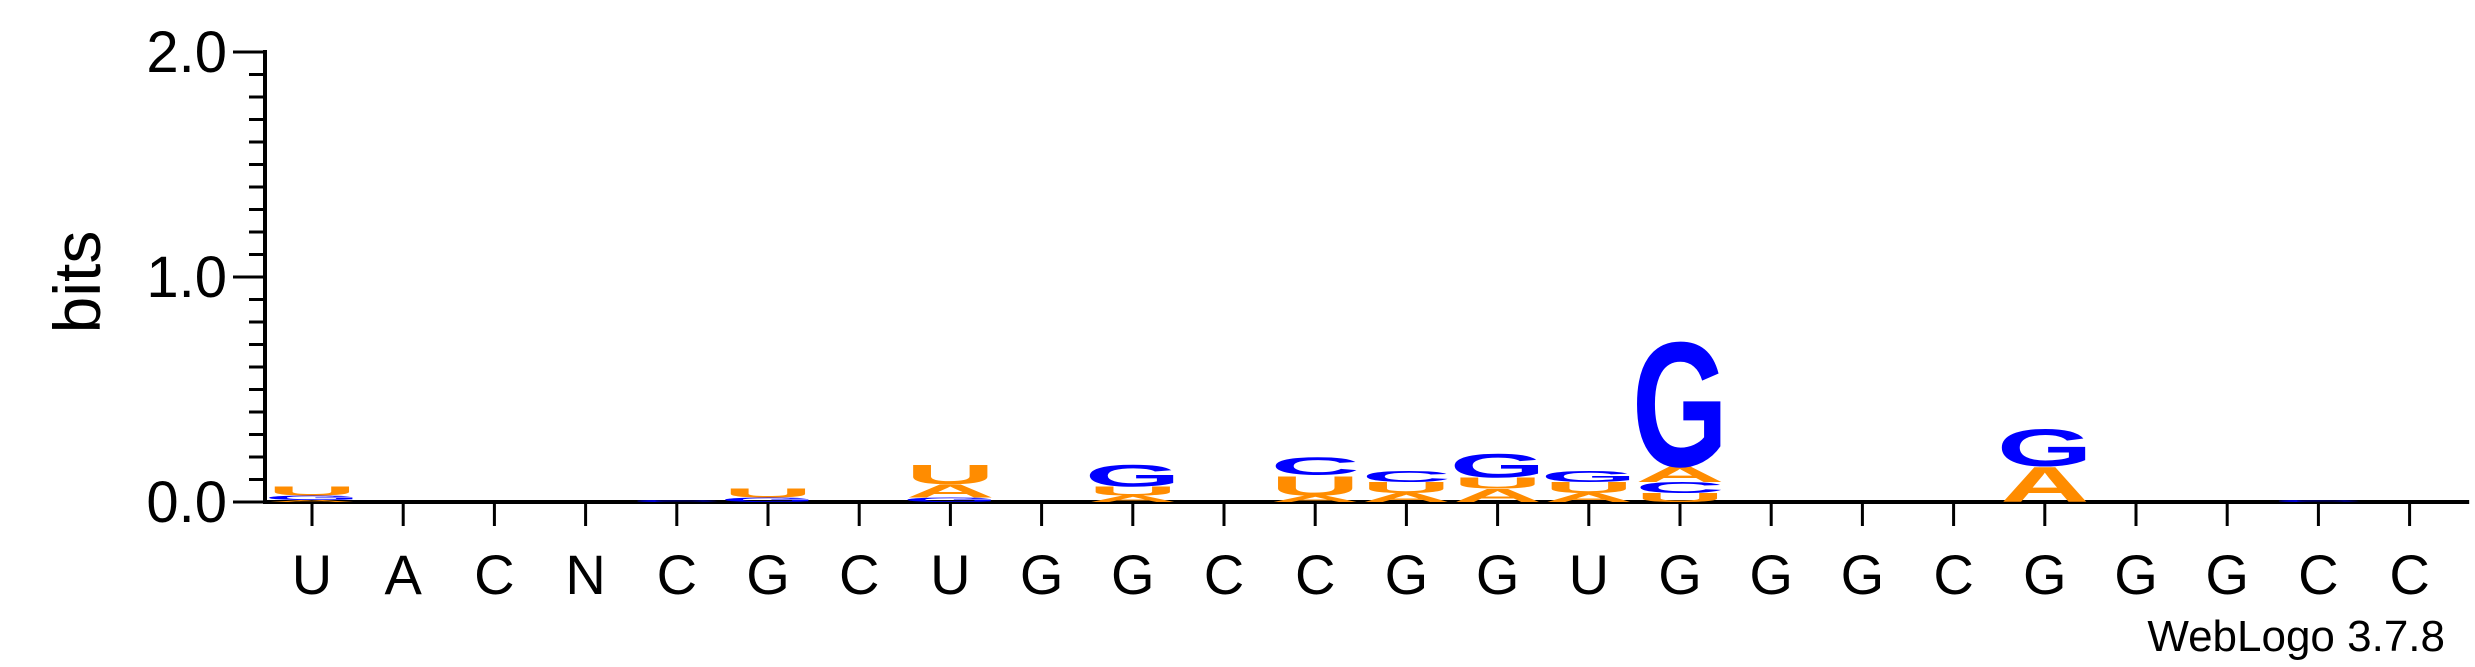  I want to click on y-axis-title: bits, so click(77, 282).